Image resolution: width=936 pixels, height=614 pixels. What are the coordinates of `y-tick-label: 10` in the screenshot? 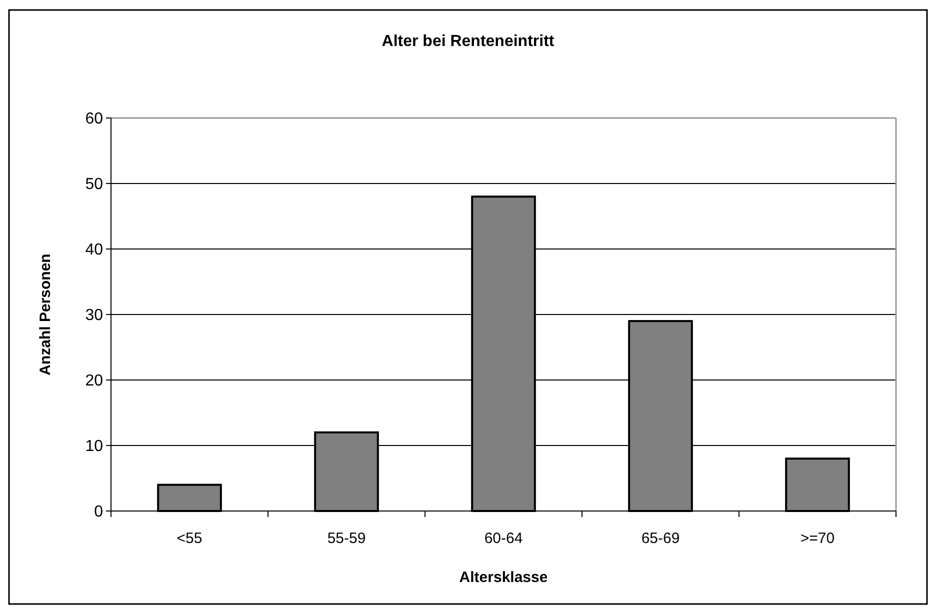 It's located at (94, 447).